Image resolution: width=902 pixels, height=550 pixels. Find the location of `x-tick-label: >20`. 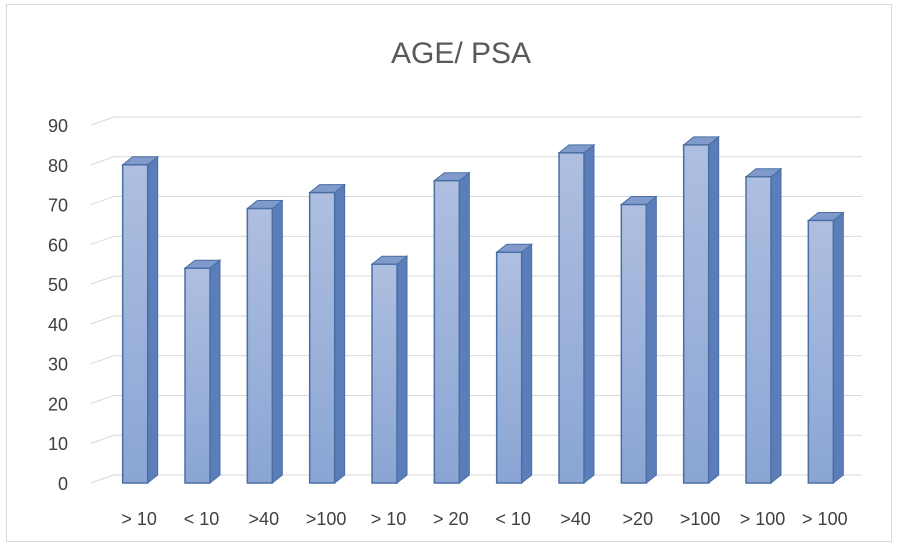

x-tick-label: >20 is located at coordinates (638, 519).